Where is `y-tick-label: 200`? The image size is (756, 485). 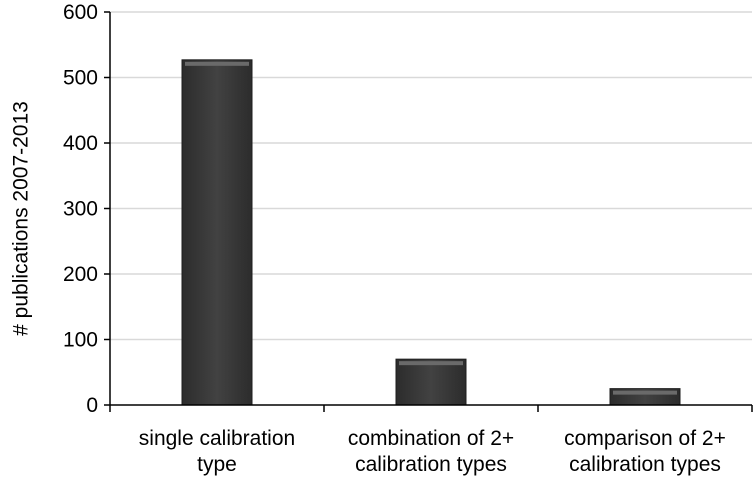 y-tick-label: 200 is located at coordinates (80, 274).